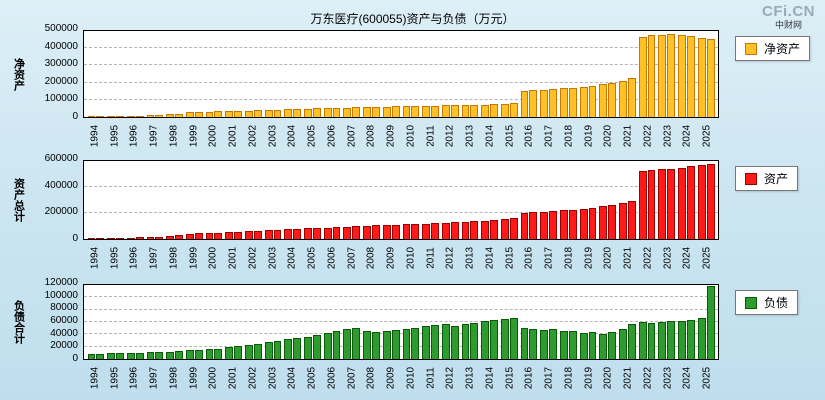 The height and width of the screenshot is (400, 825). I want to click on x-tick-label: 1997, so click(154, 257).